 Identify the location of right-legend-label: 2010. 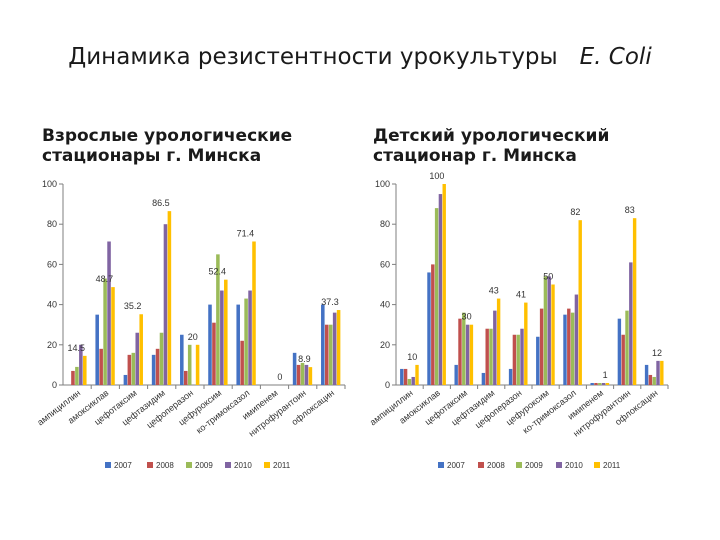
(574, 465).